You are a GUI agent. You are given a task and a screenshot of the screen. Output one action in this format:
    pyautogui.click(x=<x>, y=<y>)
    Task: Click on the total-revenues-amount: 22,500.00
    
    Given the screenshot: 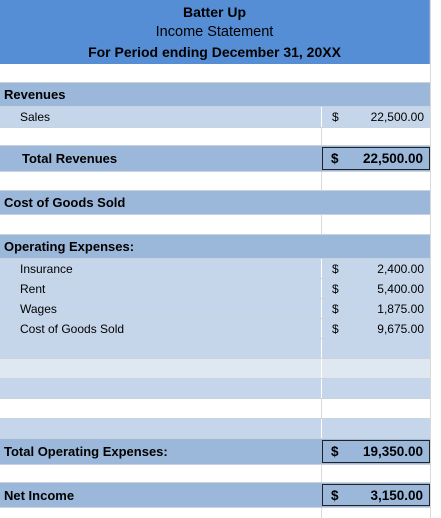 What is the action you would take?
    pyautogui.click(x=392, y=158)
    